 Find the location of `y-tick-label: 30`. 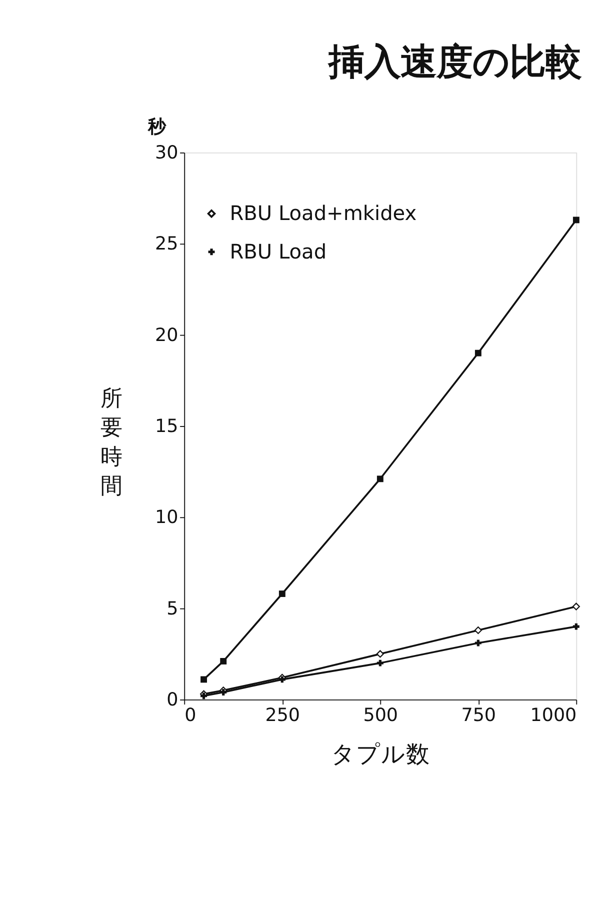

y-tick-label: 30 is located at coordinates (166, 153).